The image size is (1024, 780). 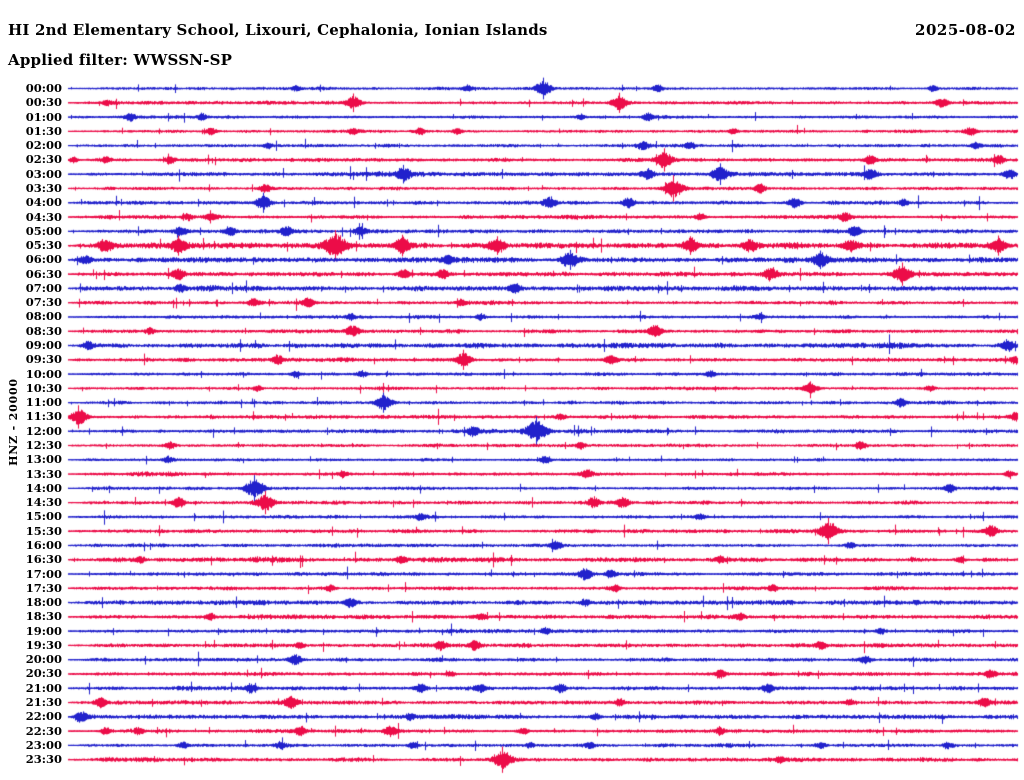 What do you see at coordinates (43, 702) in the screenshot?
I see `trace-time-label: 21:30` at bounding box center [43, 702].